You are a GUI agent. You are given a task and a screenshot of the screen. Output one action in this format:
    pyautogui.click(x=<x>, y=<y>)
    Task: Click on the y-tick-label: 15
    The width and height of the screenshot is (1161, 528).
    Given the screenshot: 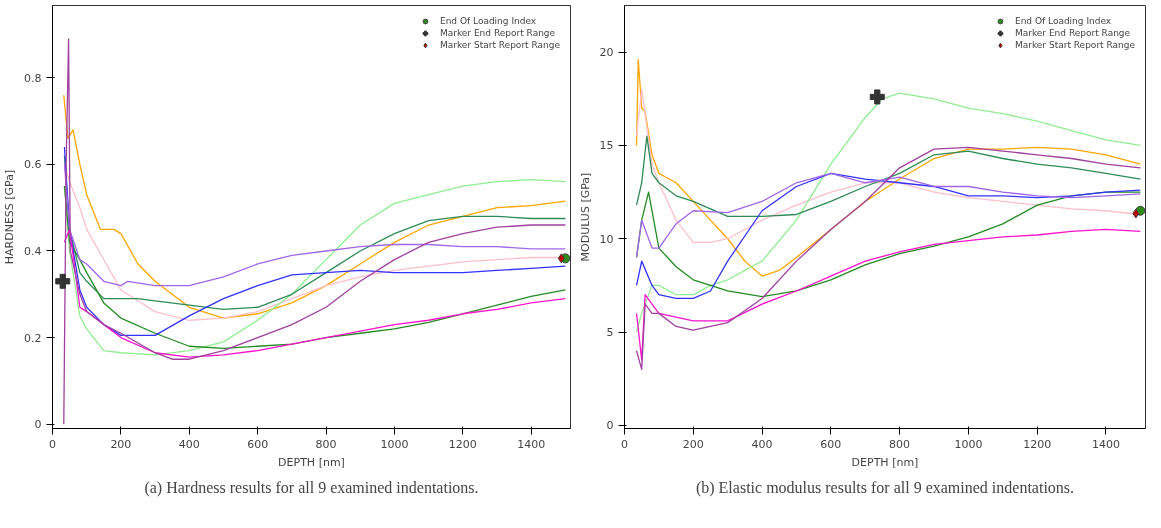 What is the action you would take?
    pyautogui.click(x=606, y=146)
    